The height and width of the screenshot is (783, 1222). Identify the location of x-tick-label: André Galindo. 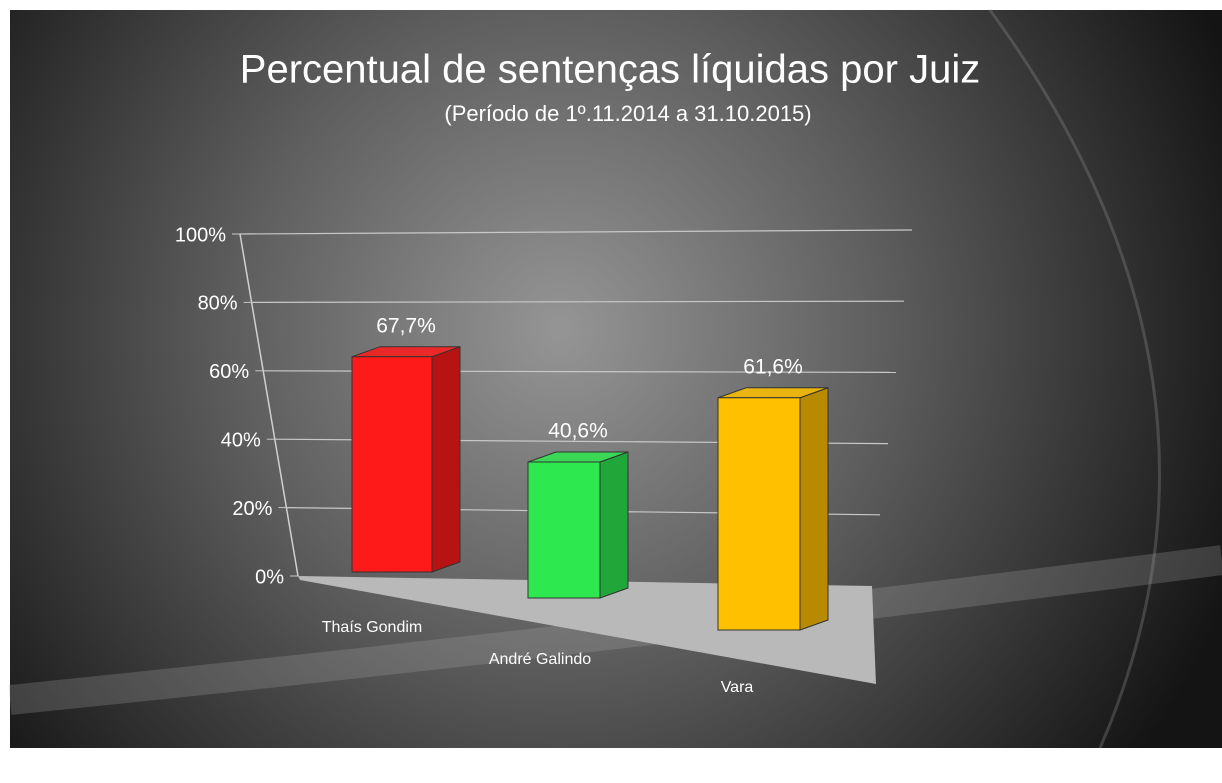
(540, 659).